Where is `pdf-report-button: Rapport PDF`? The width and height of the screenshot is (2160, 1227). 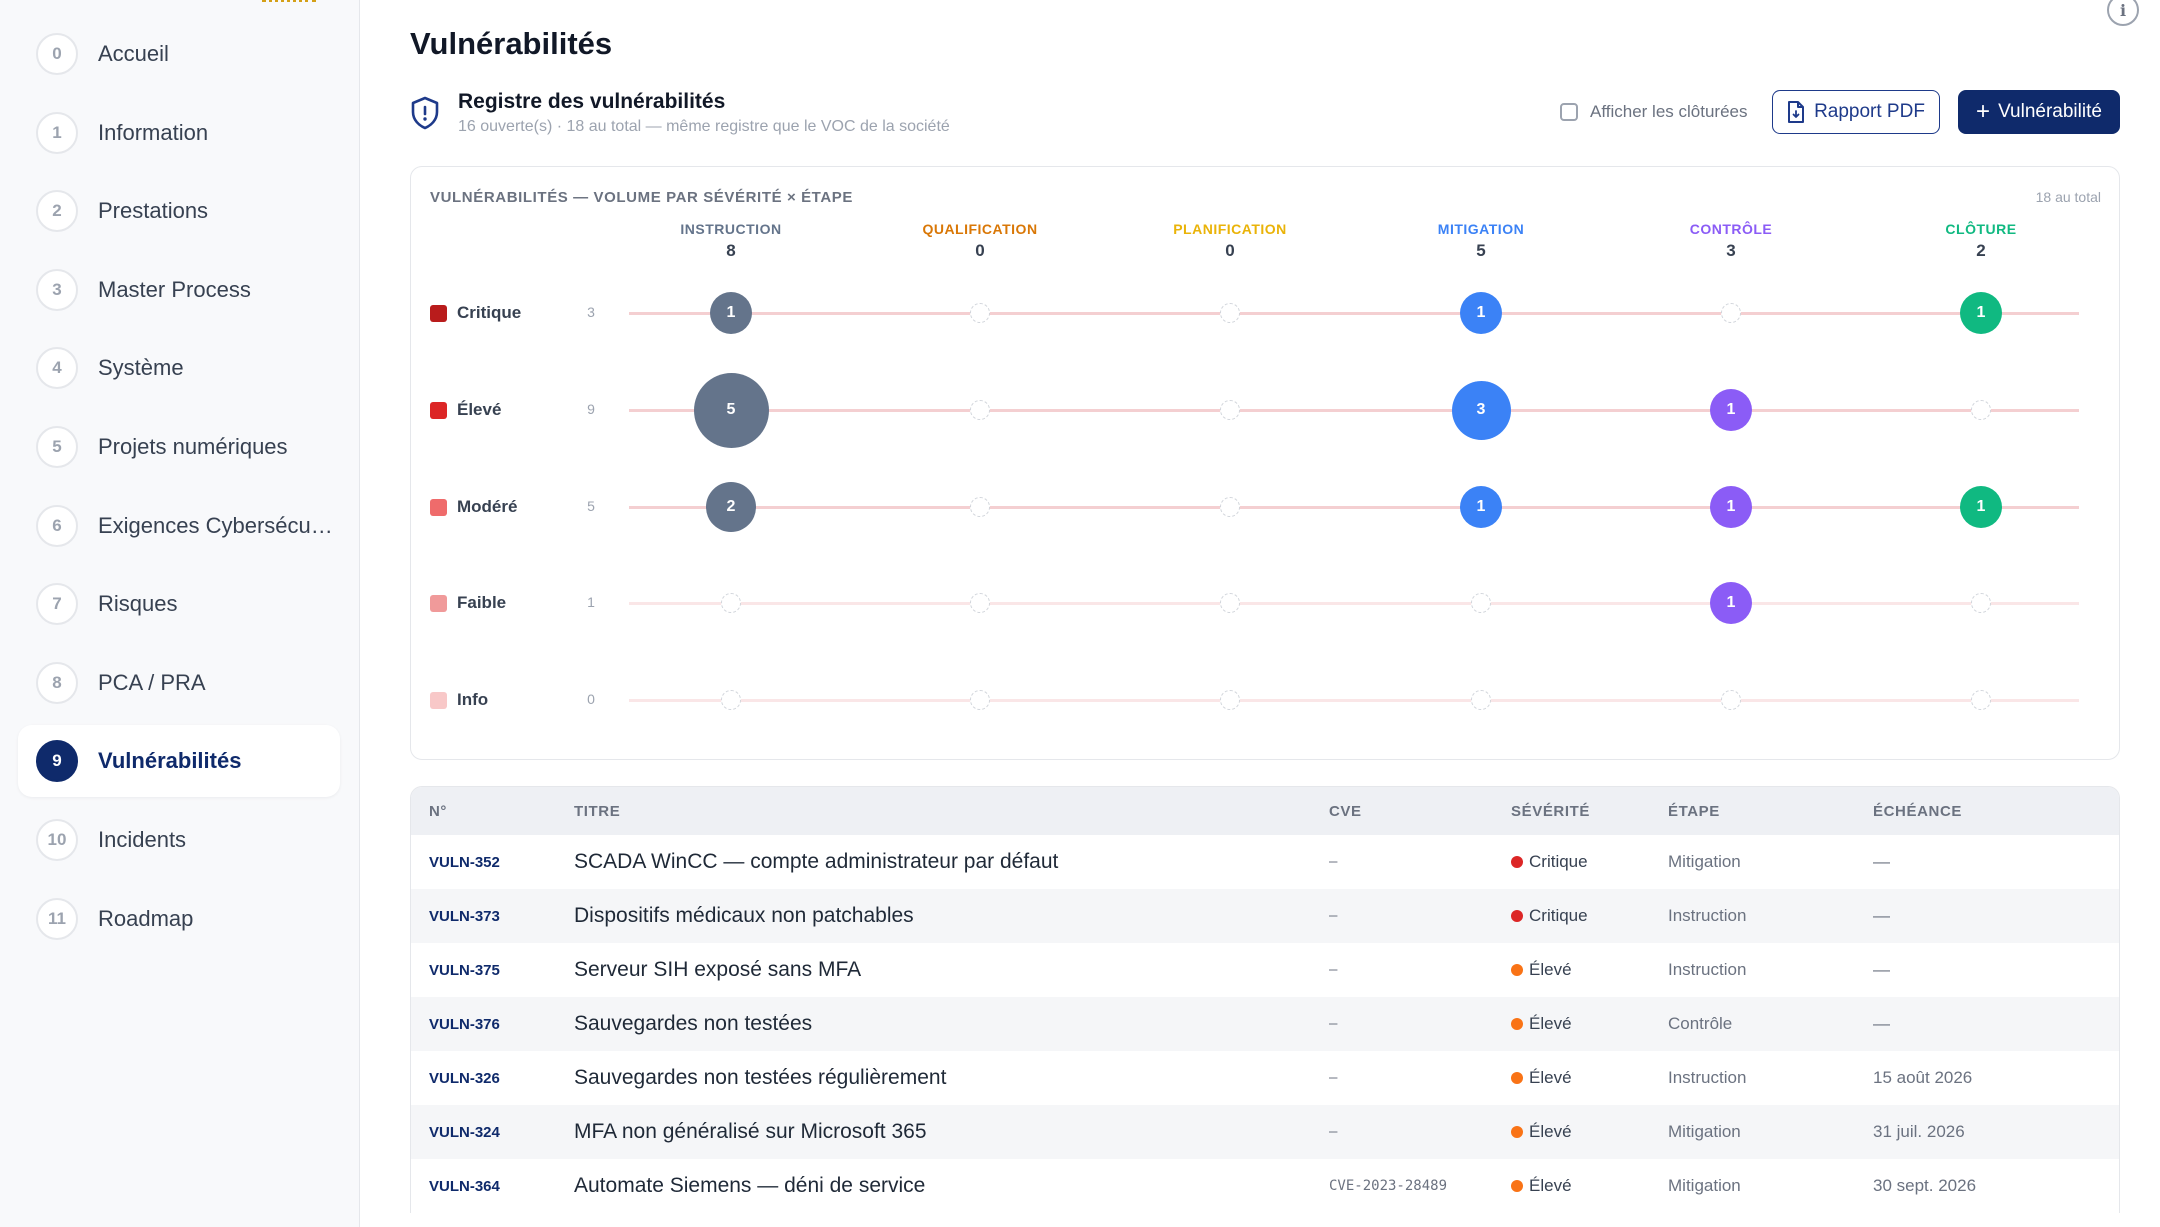 pdf-report-button: Rapport PDF is located at coordinates (1856, 112).